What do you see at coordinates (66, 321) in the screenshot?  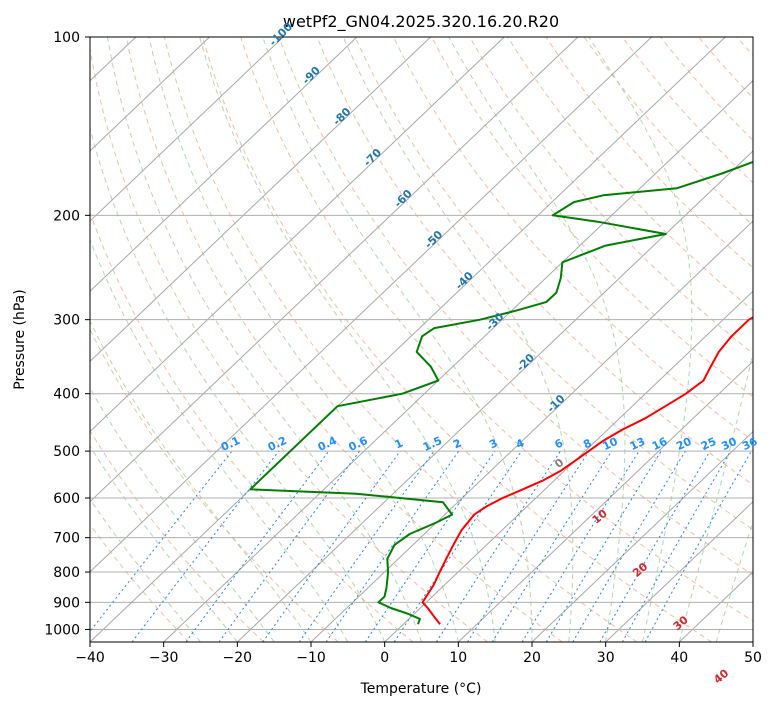 I see `y-tick-label: 300` at bounding box center [66, 321].